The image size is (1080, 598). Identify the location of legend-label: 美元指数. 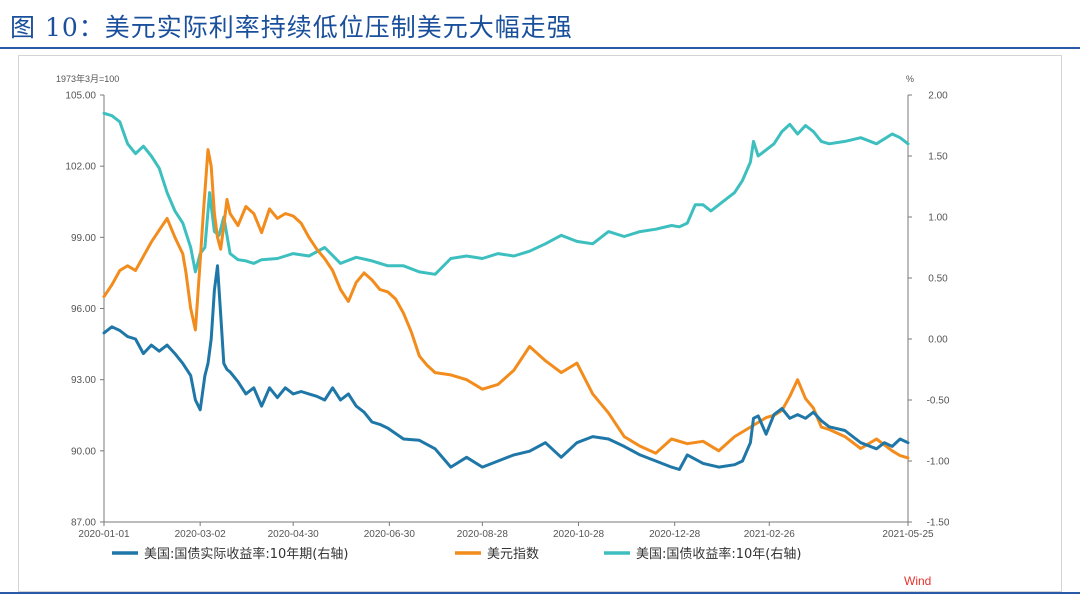
(513, 554).